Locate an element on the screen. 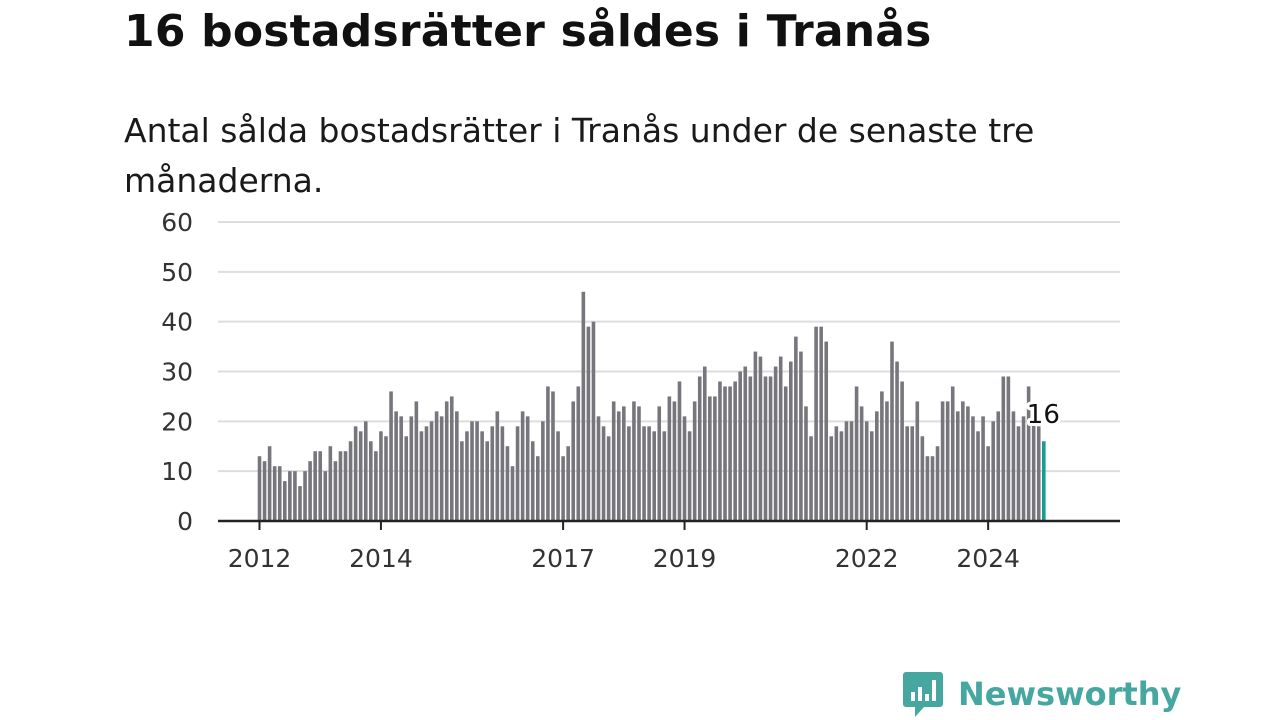  axes is located at coordinates (669, 524).